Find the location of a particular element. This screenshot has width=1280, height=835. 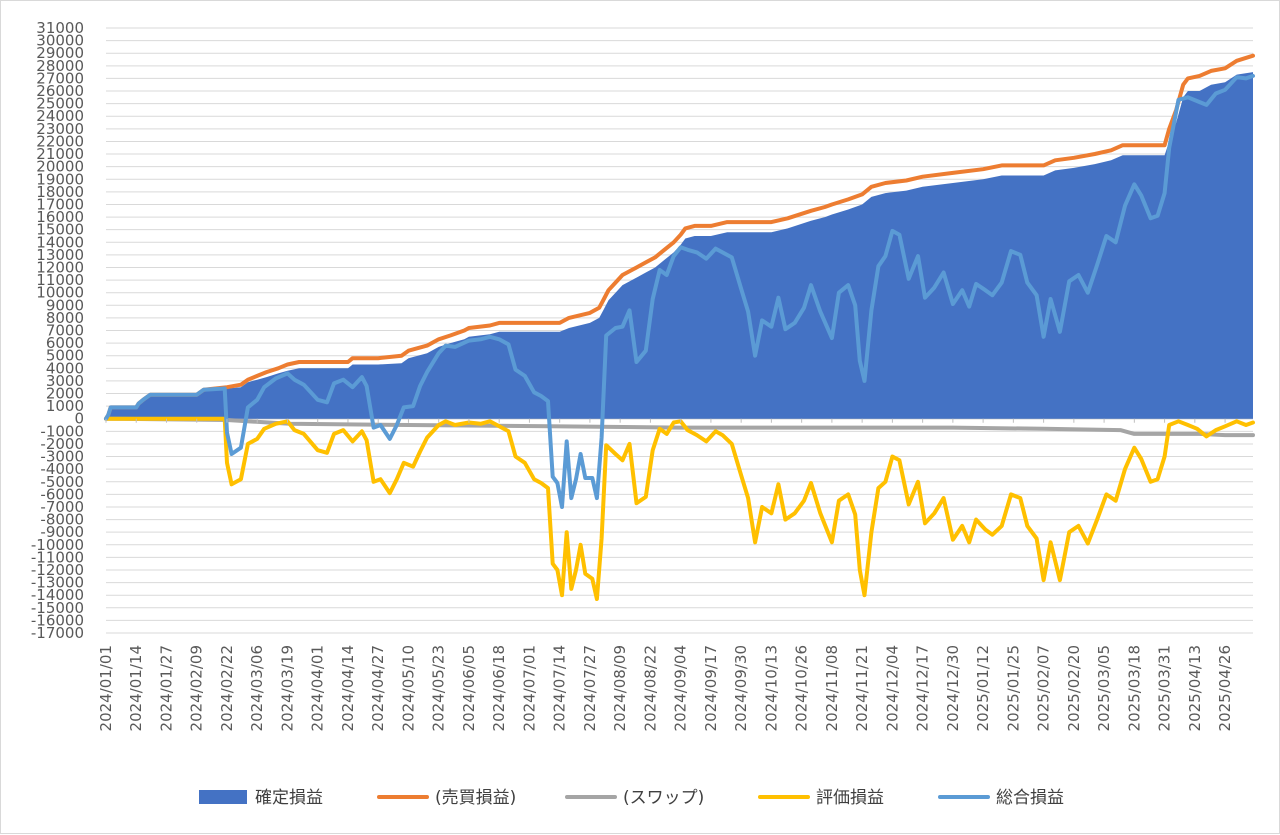

y-tick-label: -3000 is located at coordinates (62, 457).